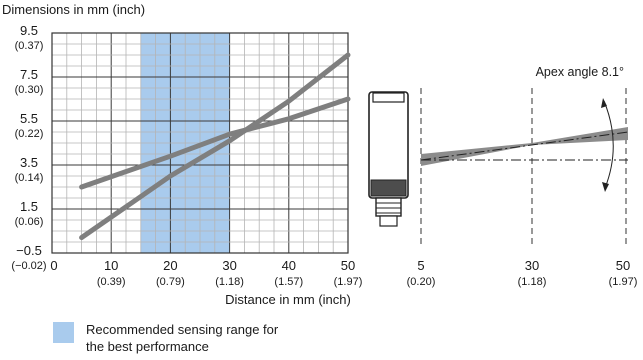 This screenshot has height=360, width=643. I want to click on angle-arrow-bottom, so click(605, 187).